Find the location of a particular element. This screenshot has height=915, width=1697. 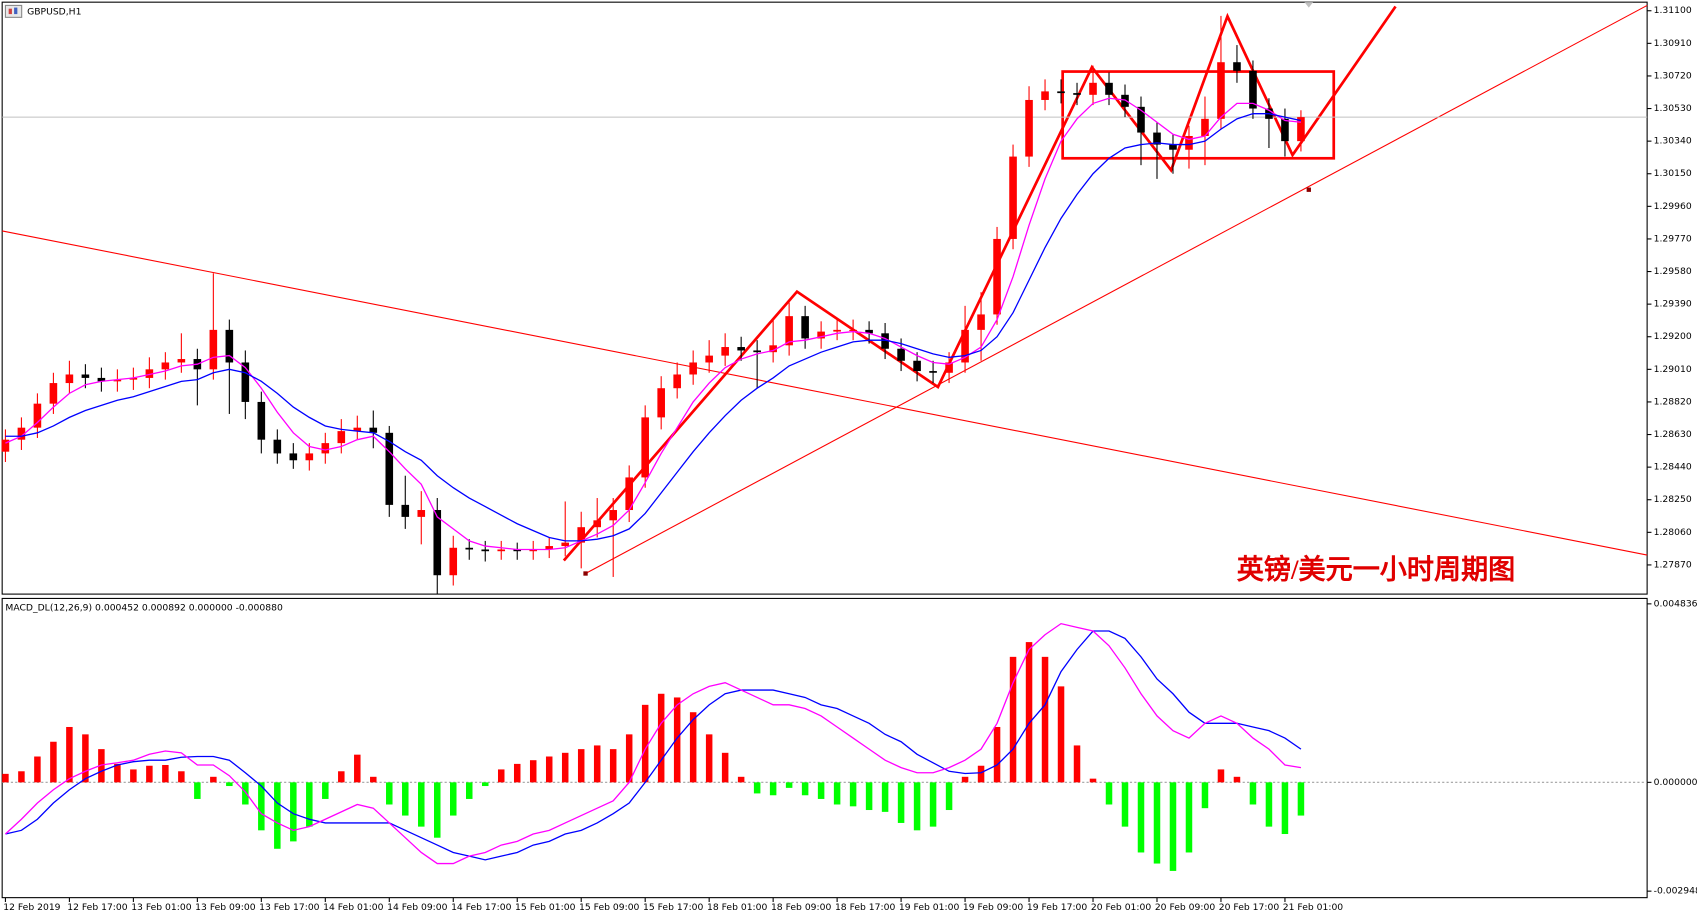

y-tick-label: 1.28630 is located at coordinates (1673, 434).